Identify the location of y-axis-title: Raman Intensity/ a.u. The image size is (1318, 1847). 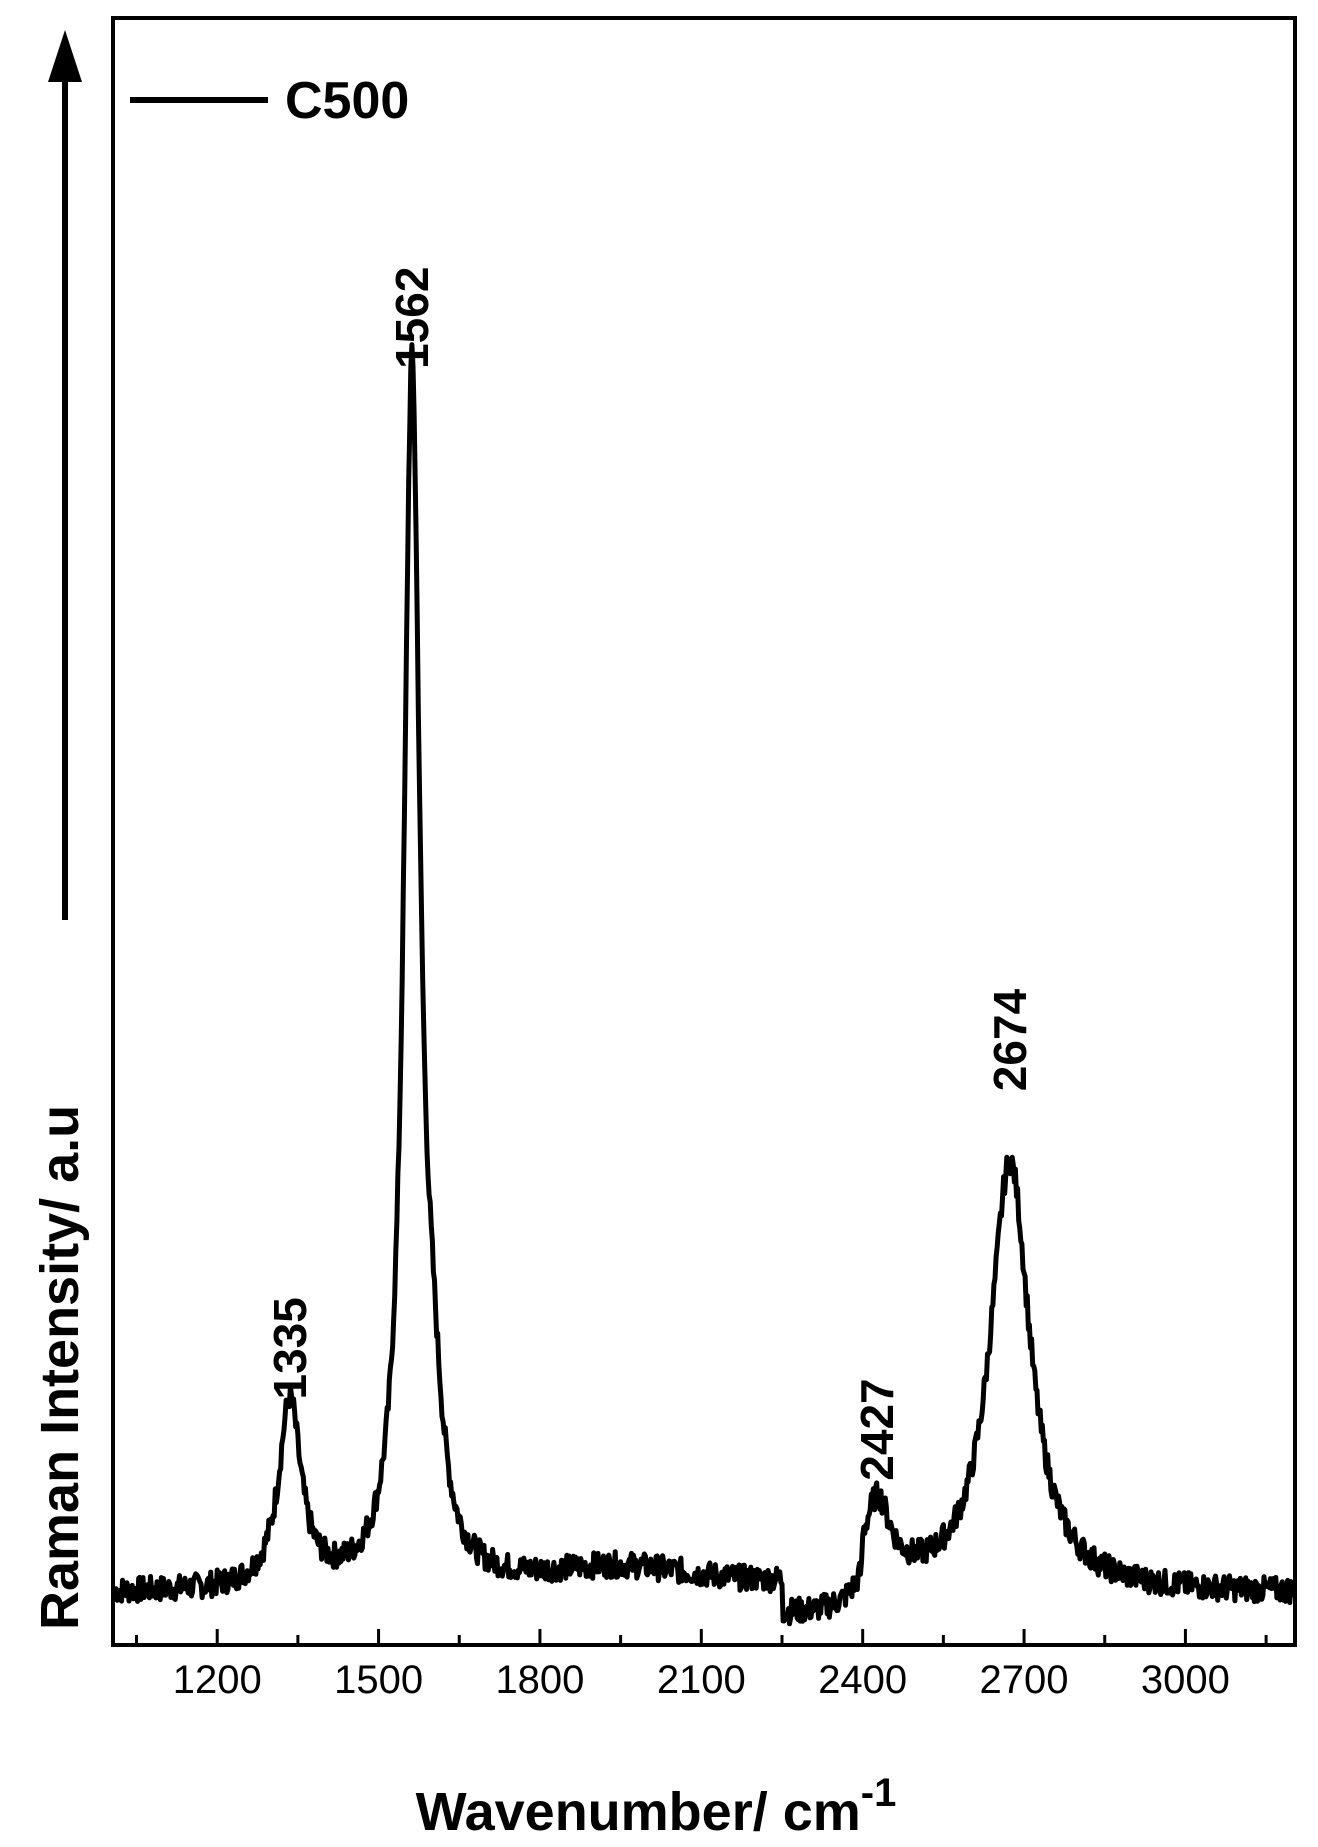
(60, 1367).